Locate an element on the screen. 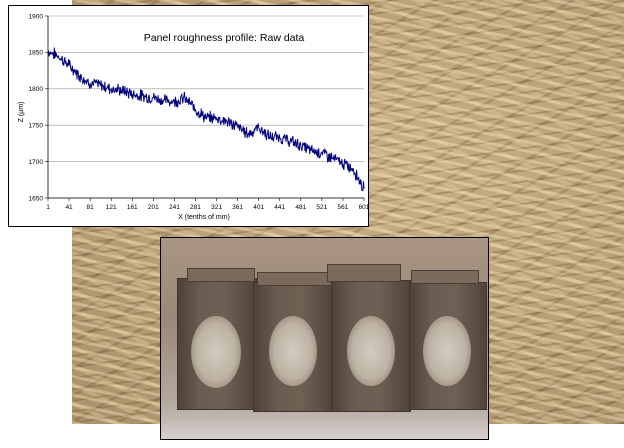 The image size is (624, 448). x-tick-label-281: 281 is located at coordinates (195, 207).